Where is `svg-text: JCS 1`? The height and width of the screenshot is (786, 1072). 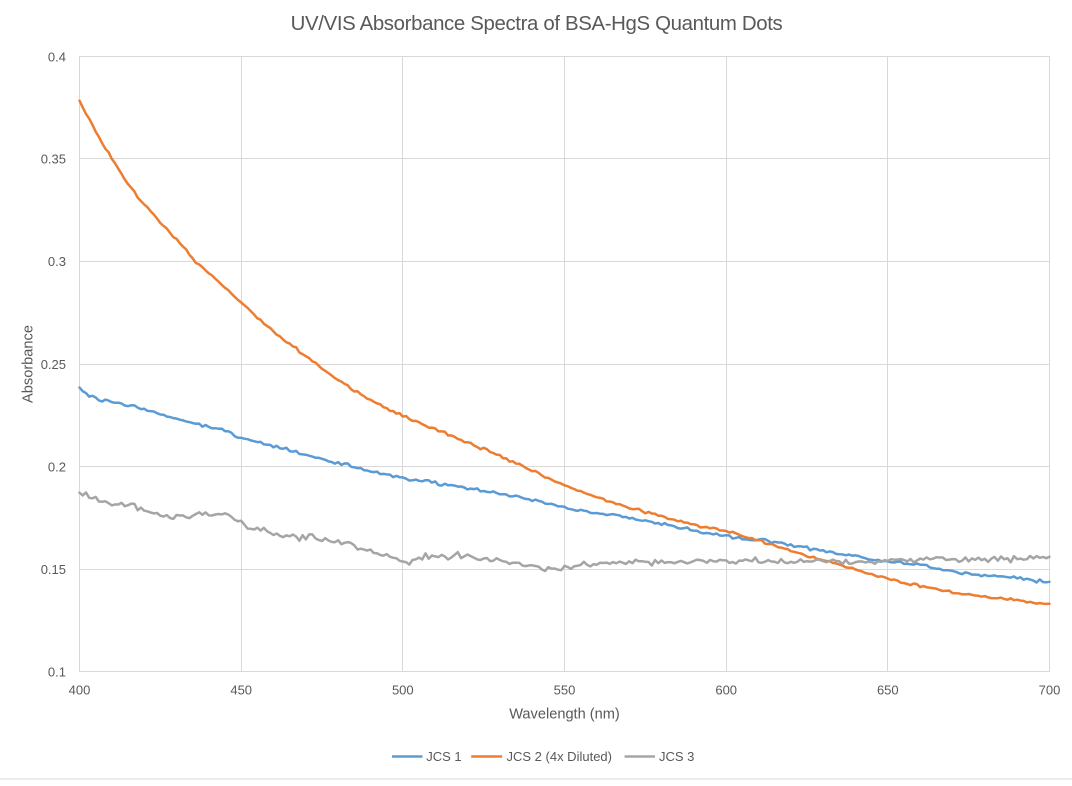
svg-text: JCS 1 is located at coordinates (443, 756).